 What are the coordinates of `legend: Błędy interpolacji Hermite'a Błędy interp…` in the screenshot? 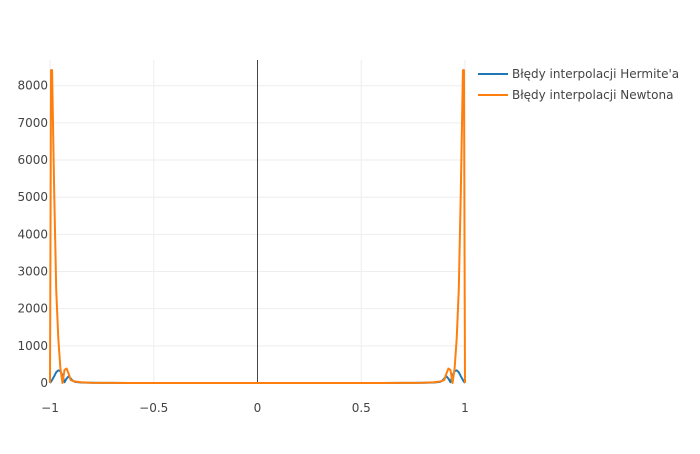 It's located at (578, 84).